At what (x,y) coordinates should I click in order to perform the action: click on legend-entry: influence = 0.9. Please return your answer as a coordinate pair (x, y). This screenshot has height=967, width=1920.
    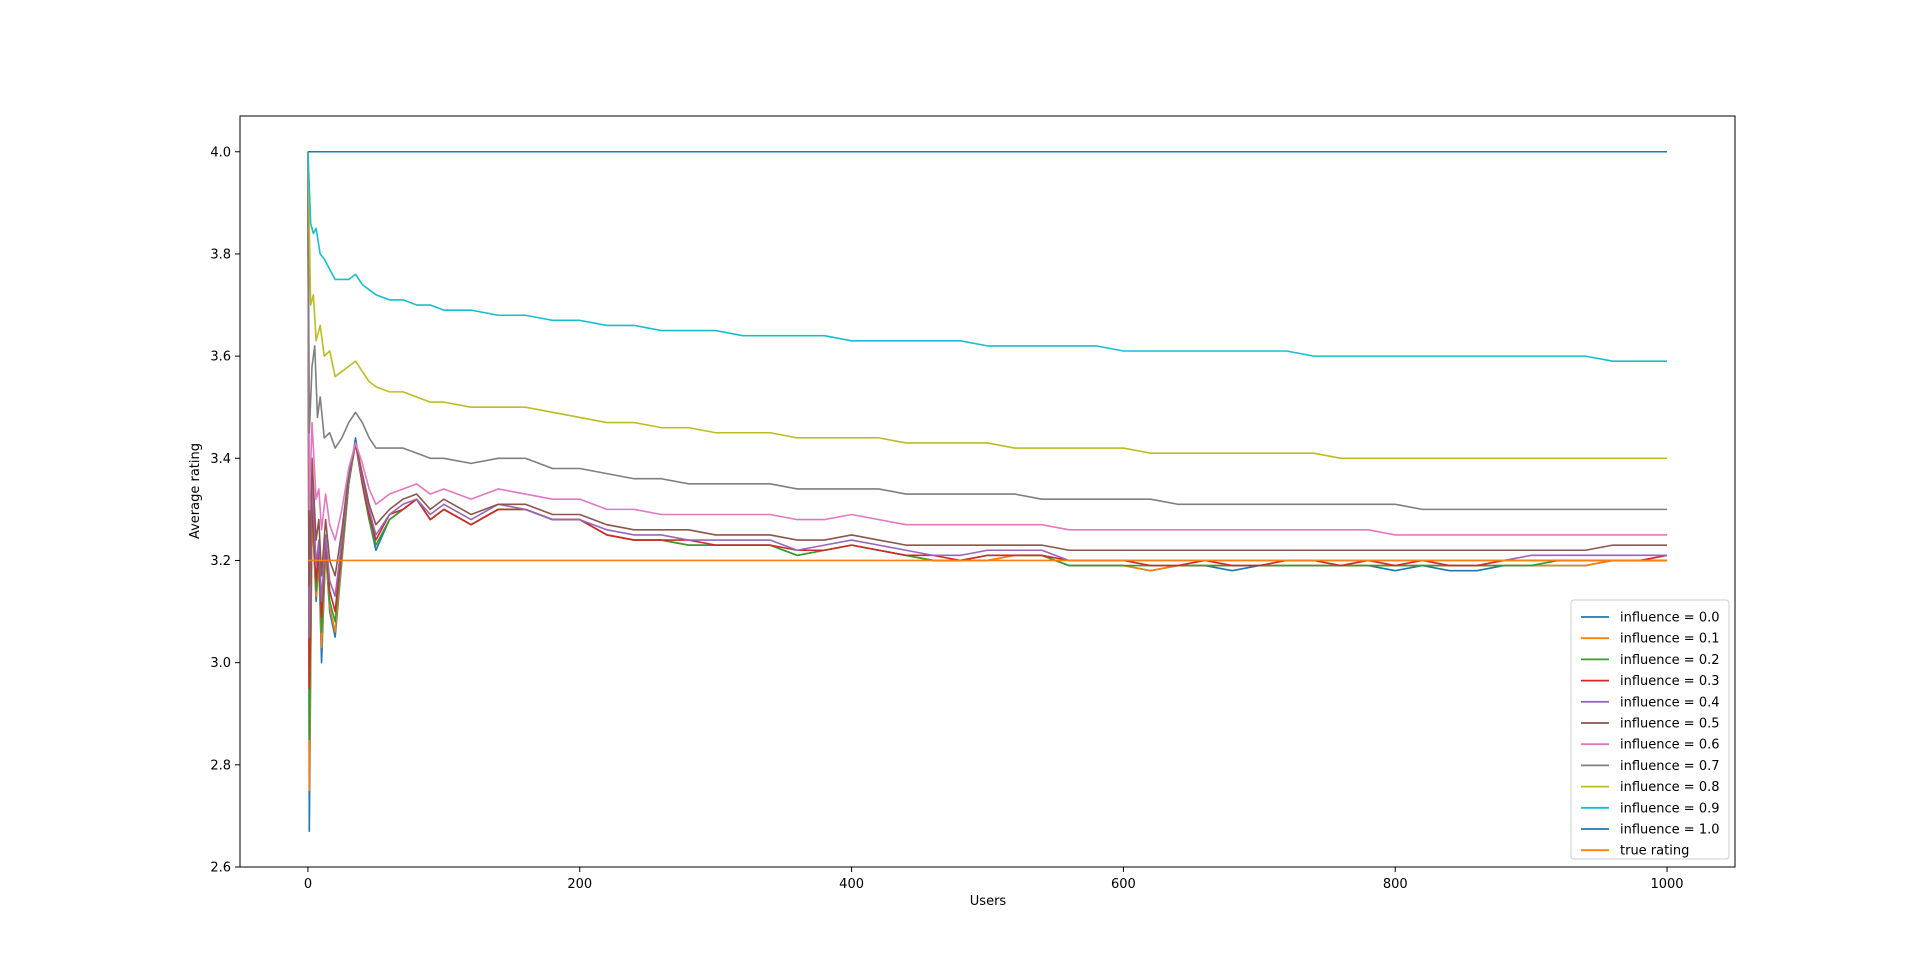
    Looking at the image, I should click on (1650, 808).